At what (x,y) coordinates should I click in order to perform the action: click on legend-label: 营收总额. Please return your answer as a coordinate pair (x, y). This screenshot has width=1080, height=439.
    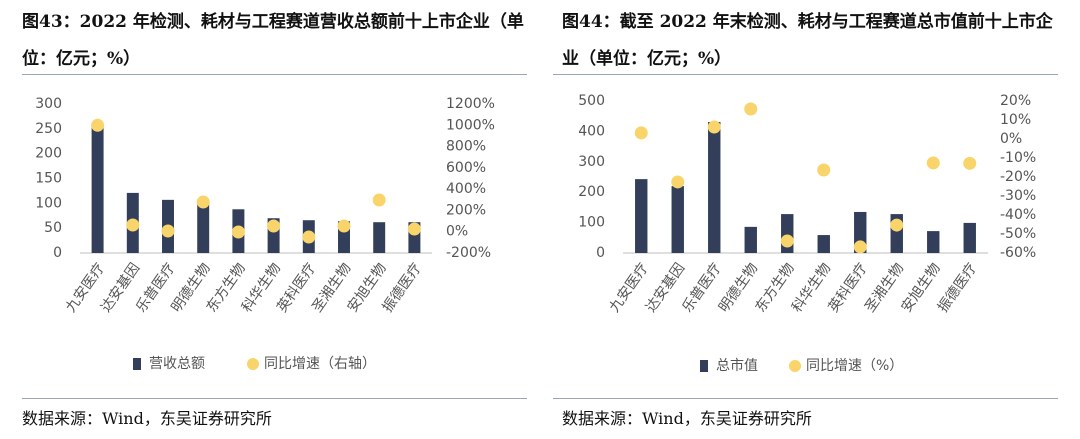
    Looking at the image, I should click on (177, 364).